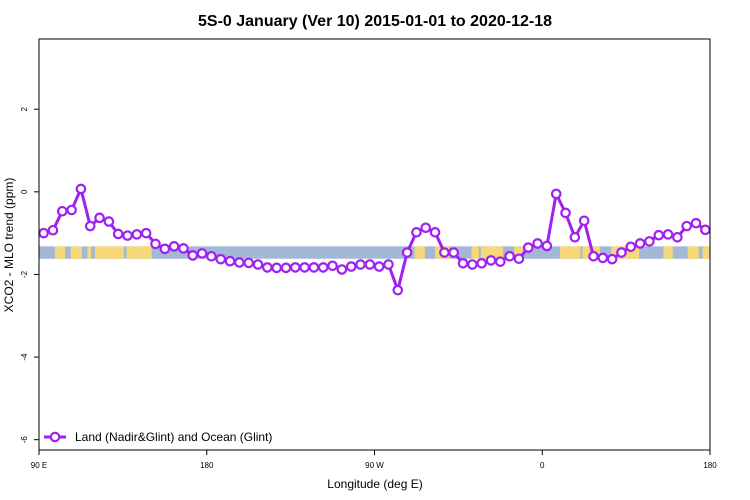  Describe the element at coordinates (24, 191) in the screenshot. I see `y-tick-label: 0` at that location.